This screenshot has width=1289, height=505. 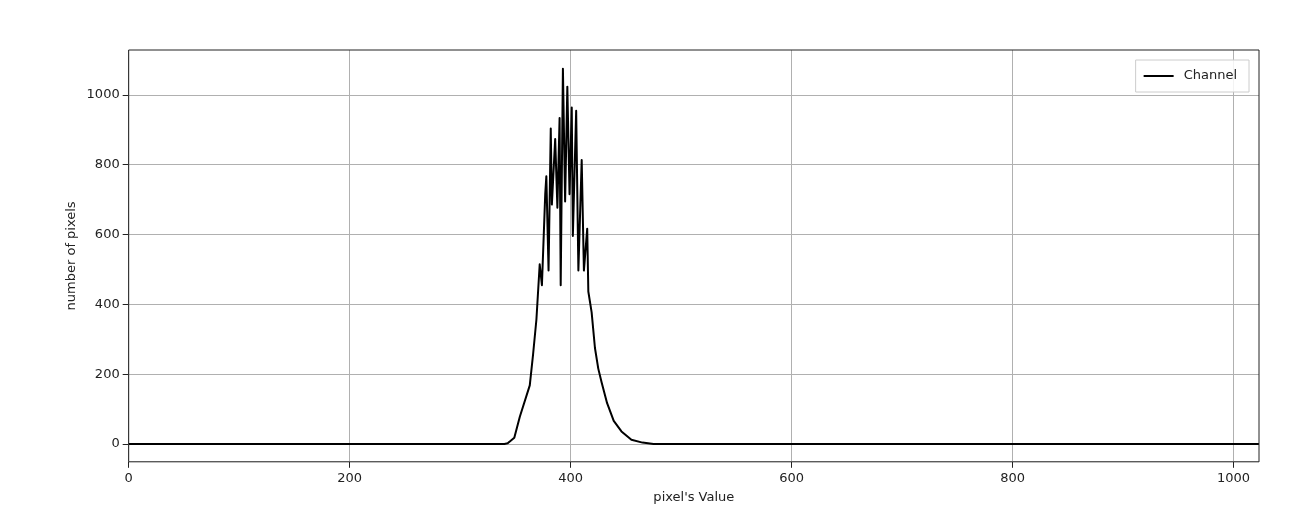 I want to click on y-tick-label: 800, so click(x=107, y=164).